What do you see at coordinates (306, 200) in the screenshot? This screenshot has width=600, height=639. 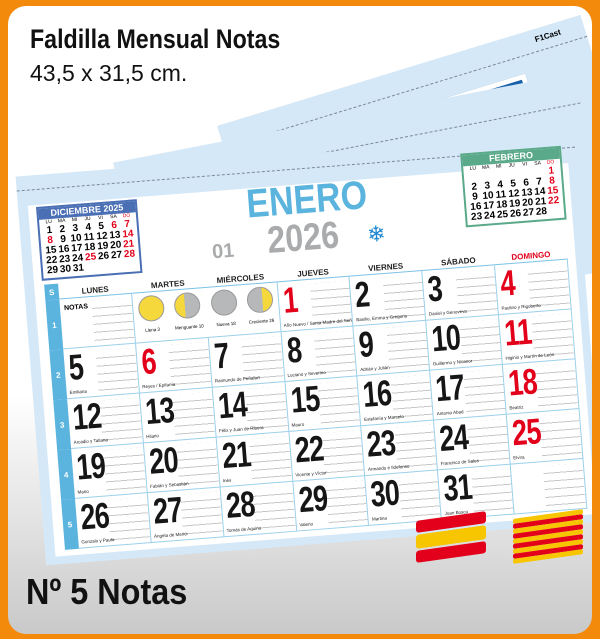 I see `month-name: ENERO` at bounding box center [306, 200].